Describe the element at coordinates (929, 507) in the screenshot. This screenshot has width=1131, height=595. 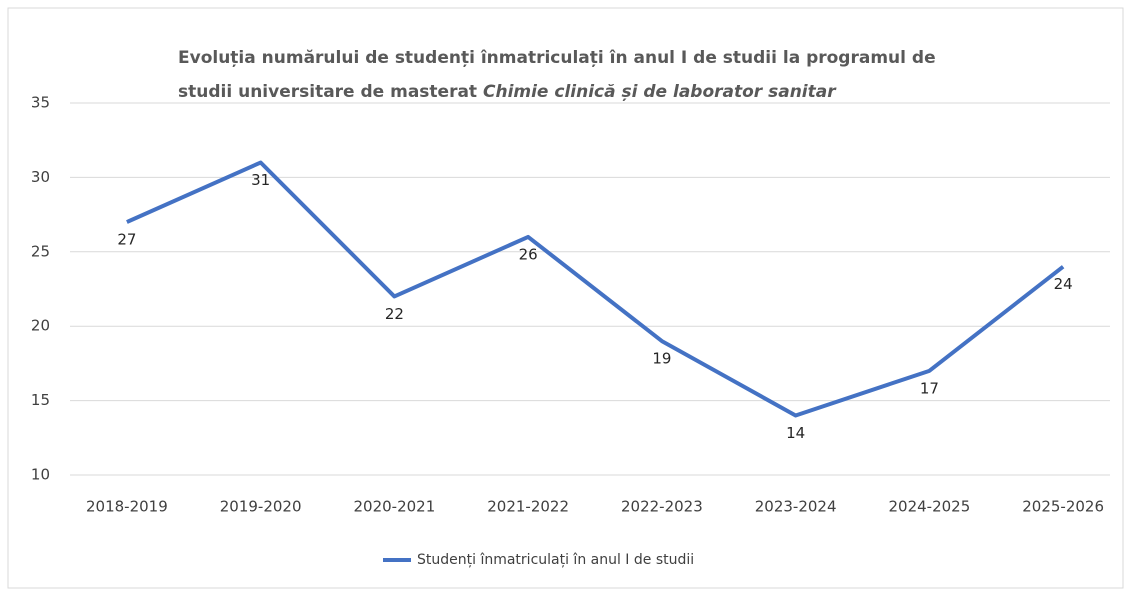
I see `x-tick-label: 2024-2025` at that location.